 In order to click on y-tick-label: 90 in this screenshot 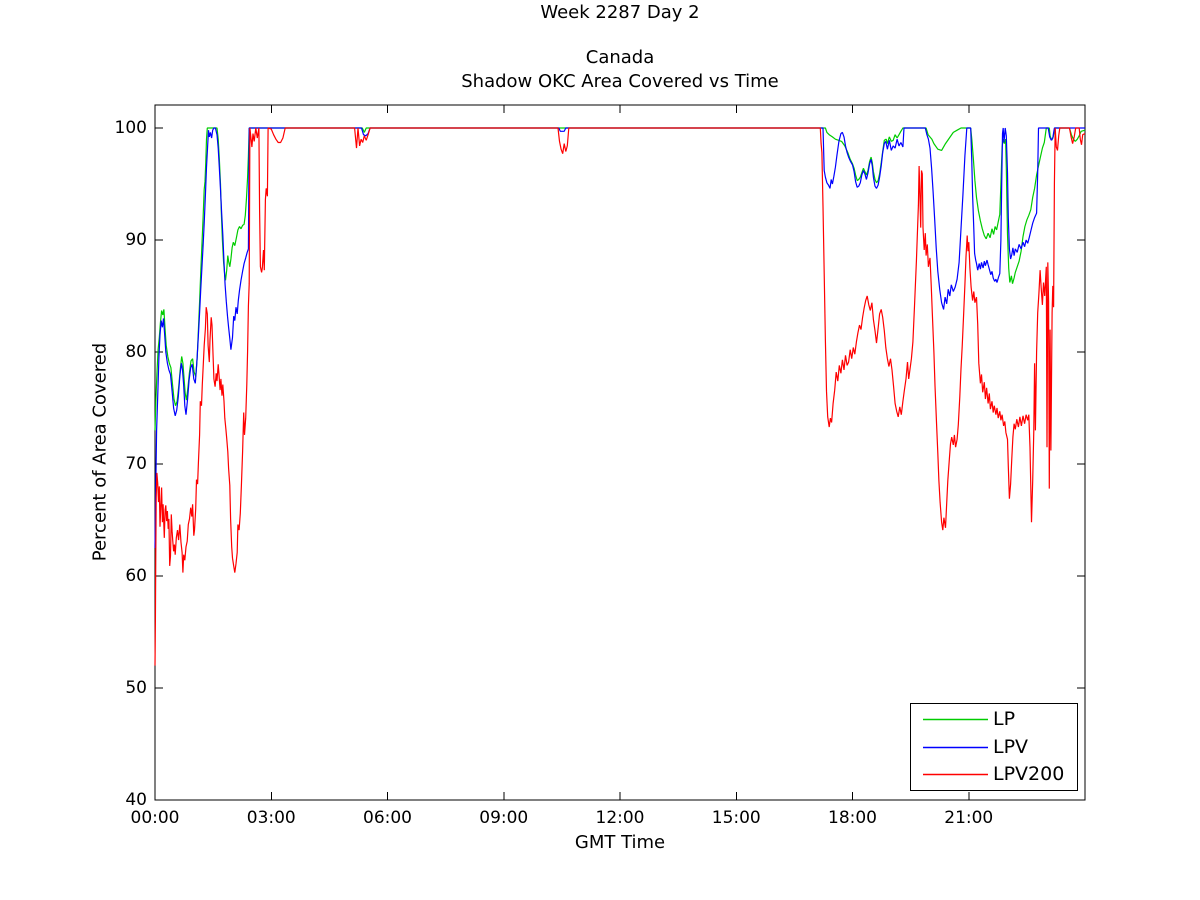, I will do `click(136, 239)`.